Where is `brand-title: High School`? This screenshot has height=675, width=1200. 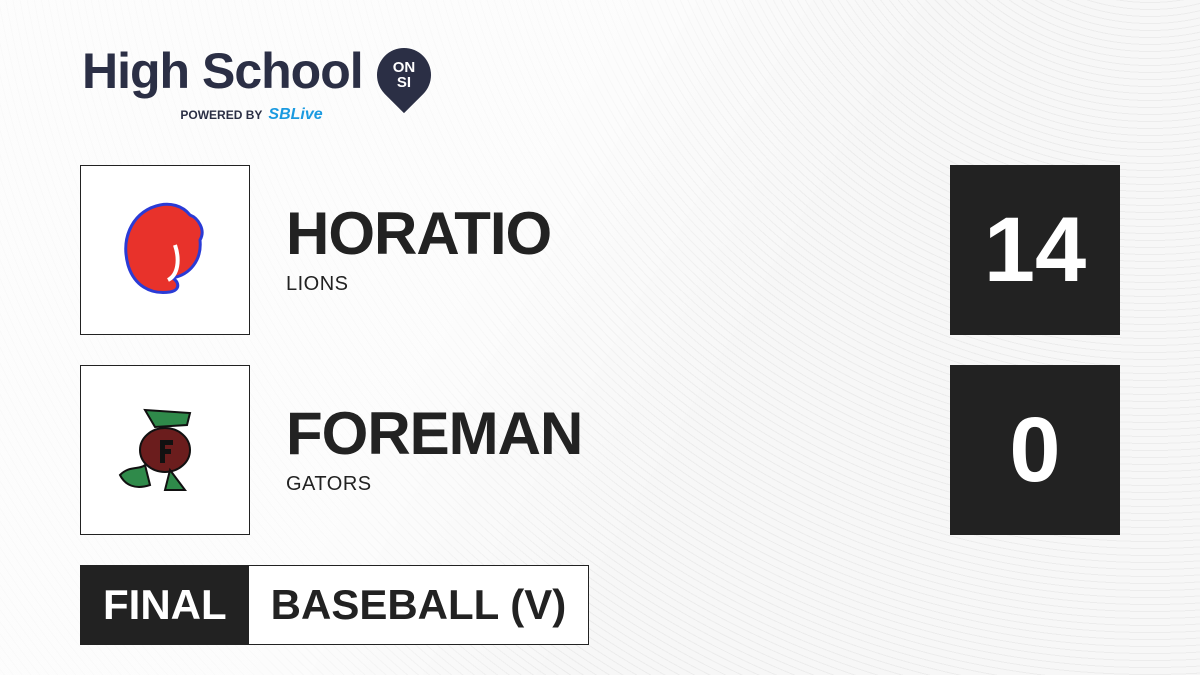
brand-title: High School is located at coordinates (223, 71).